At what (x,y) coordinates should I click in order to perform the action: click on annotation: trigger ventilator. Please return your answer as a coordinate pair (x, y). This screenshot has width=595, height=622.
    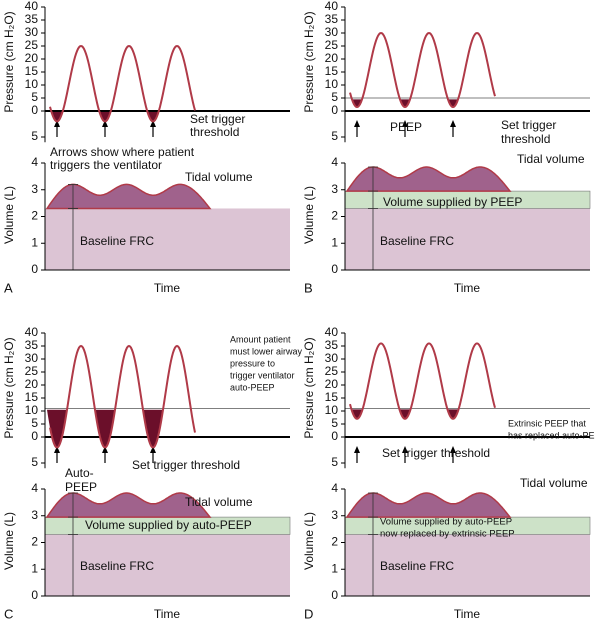
    Looking at the image, I should click on (262, 375).